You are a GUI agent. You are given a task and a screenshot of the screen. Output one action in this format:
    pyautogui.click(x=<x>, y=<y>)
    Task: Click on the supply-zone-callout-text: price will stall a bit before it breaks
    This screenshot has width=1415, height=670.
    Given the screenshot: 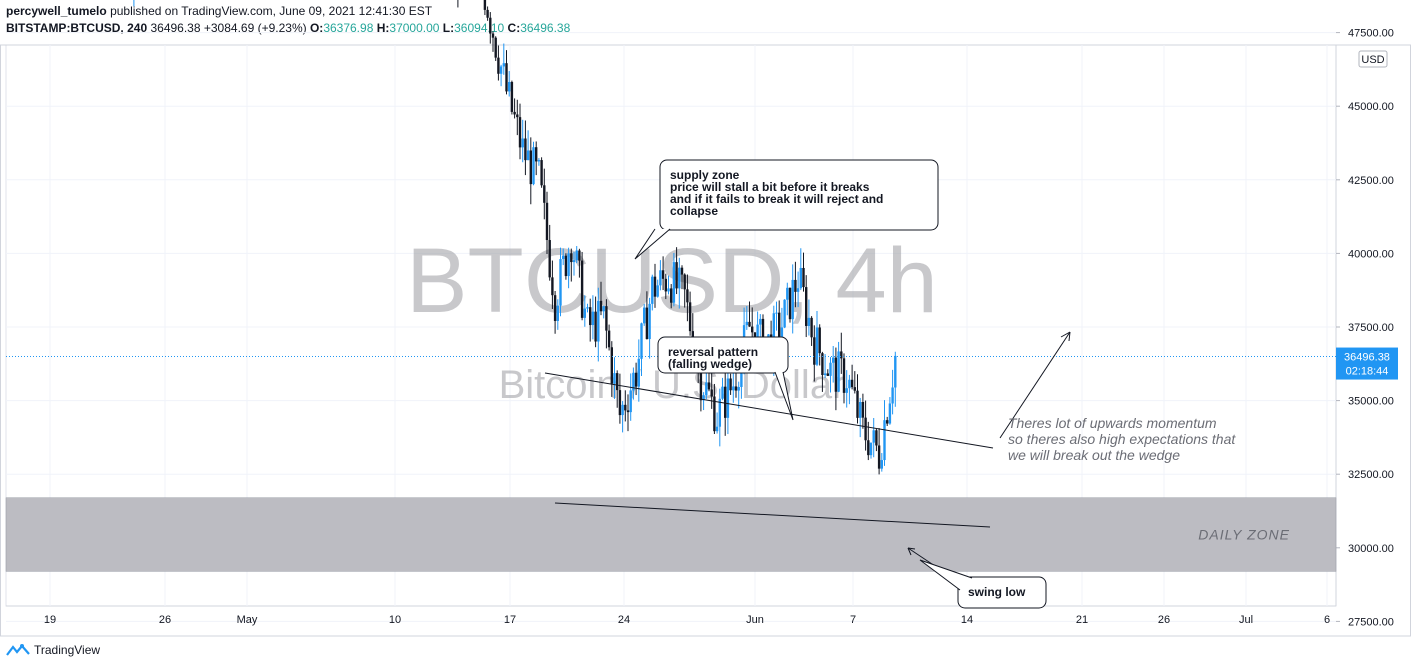 What is the action you would take?
    pyautogui.click(x=770, y=187)
    